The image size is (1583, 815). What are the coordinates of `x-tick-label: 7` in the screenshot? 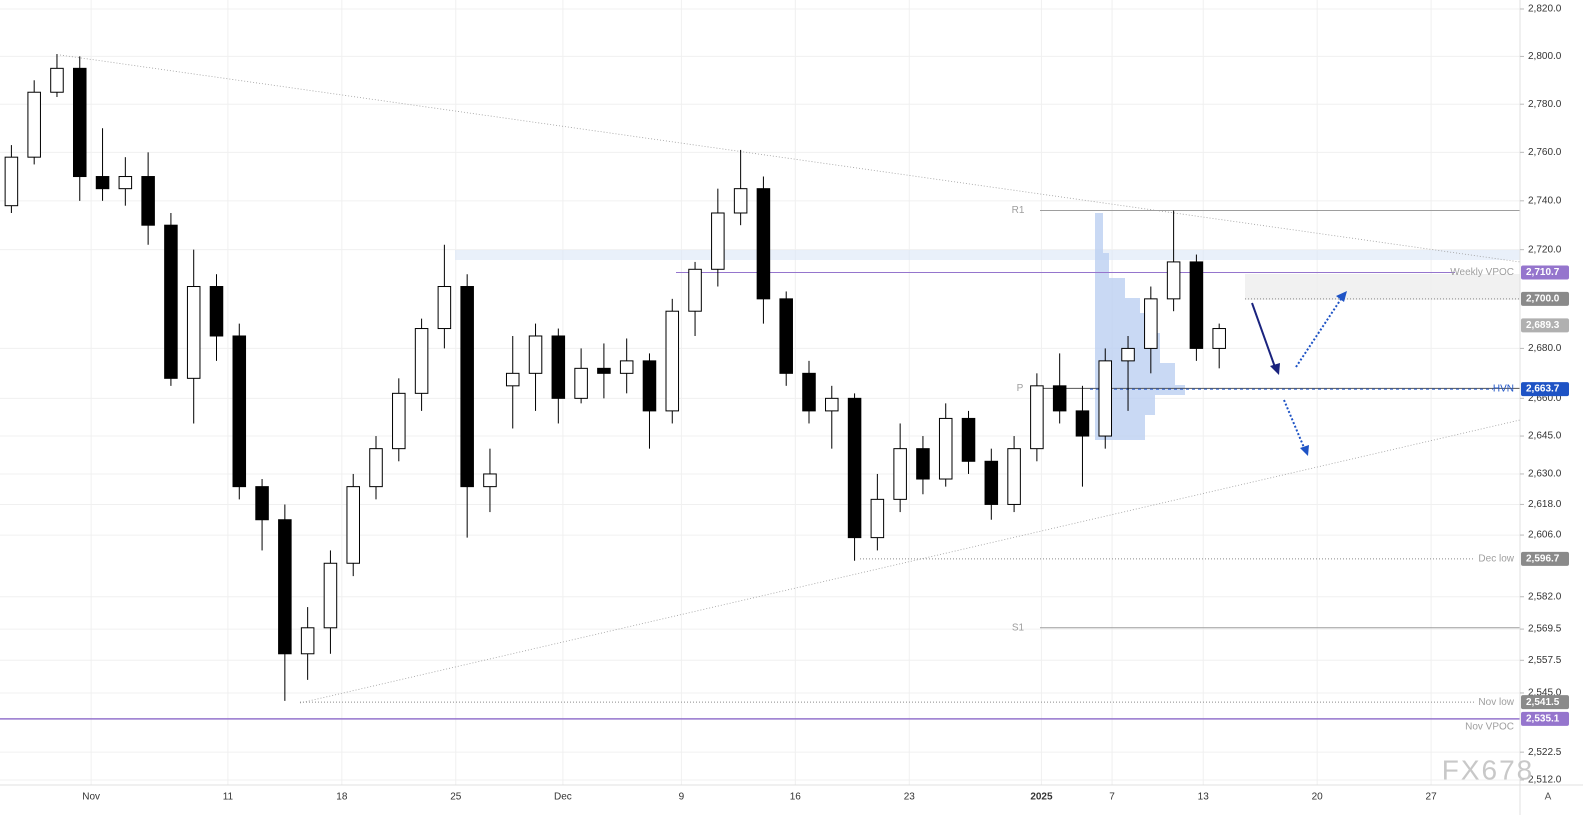 It's located at (1112, 797).